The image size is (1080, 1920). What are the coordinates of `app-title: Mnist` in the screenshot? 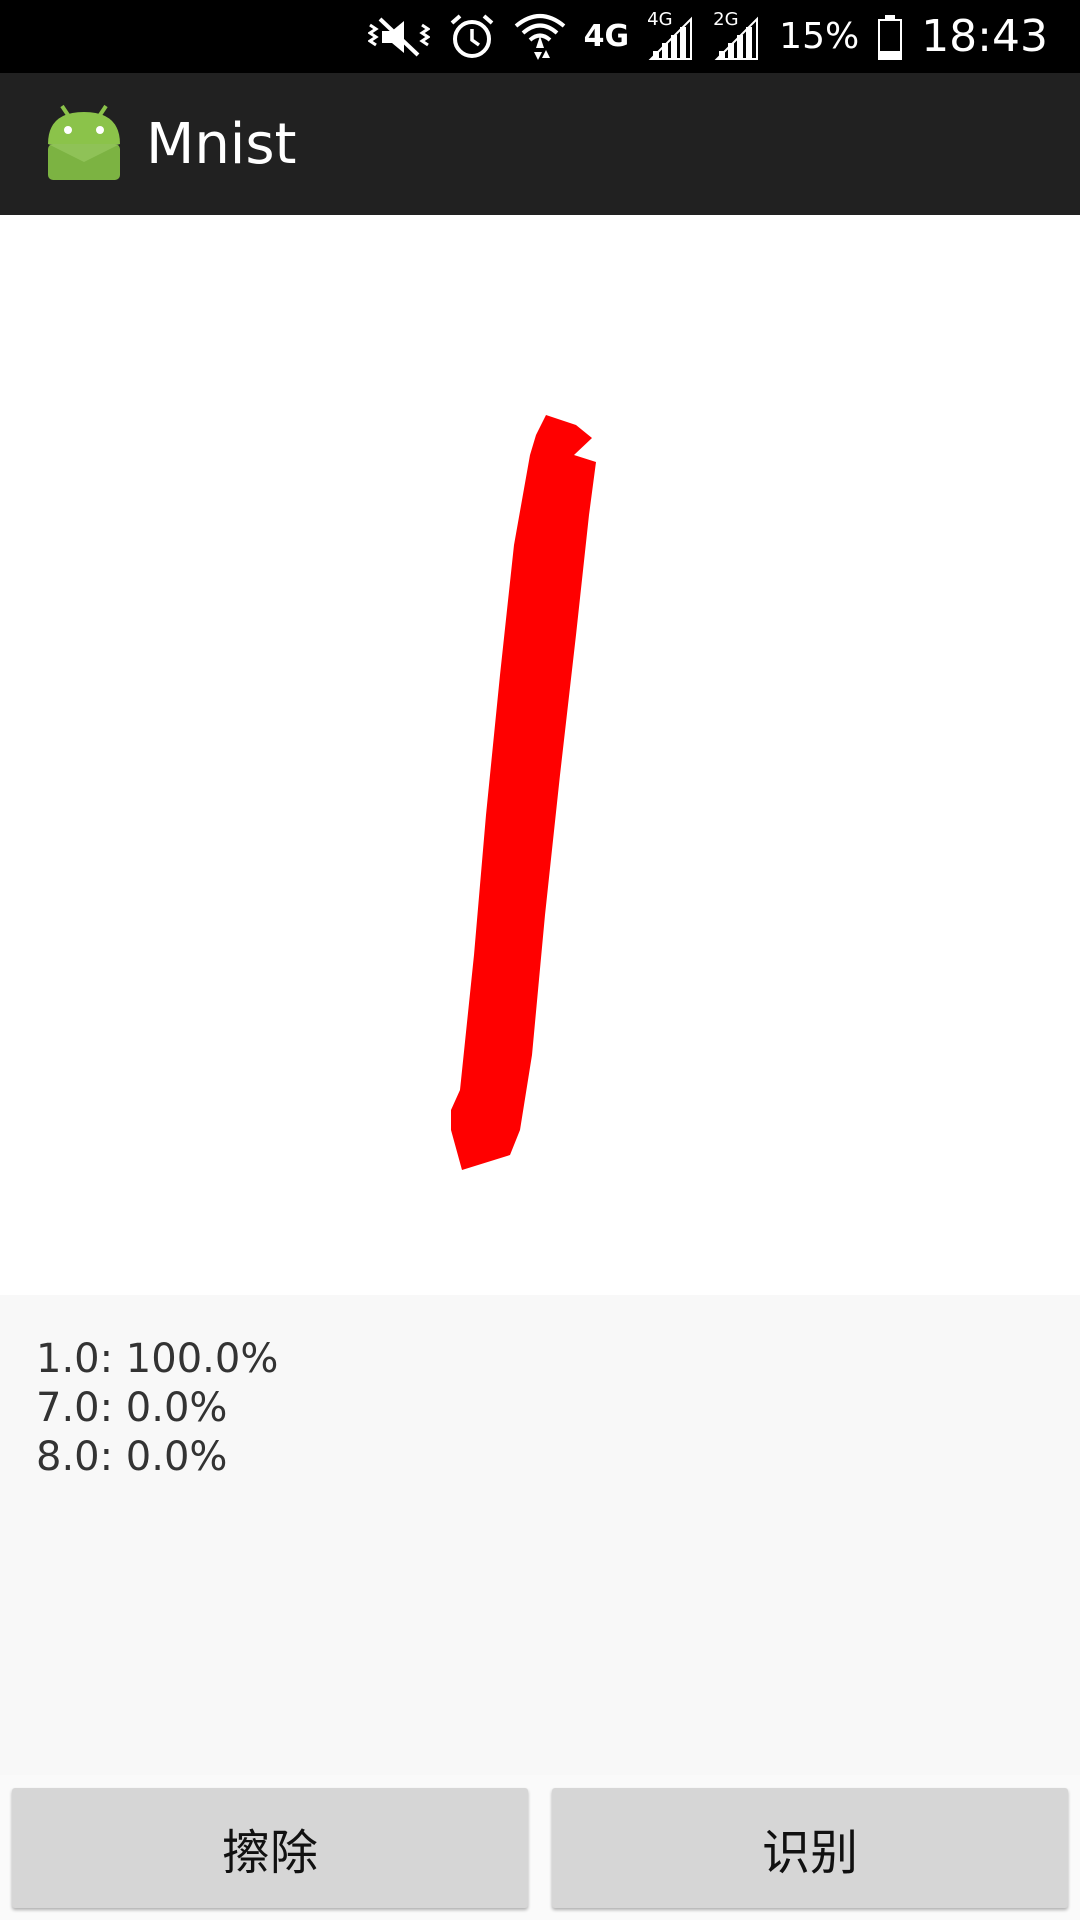 It's located at (221, 144).